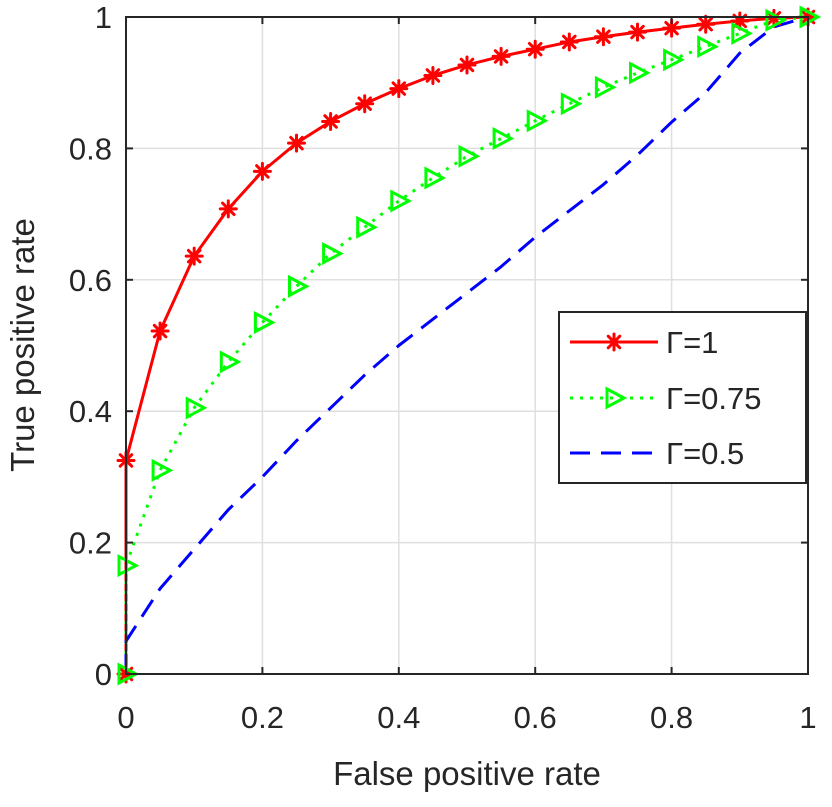 The image size is (832, 807). Describe the element at coordinates (705, 453) in the screenshot. I see `legend-label-2: Γ=0.5` at that location.